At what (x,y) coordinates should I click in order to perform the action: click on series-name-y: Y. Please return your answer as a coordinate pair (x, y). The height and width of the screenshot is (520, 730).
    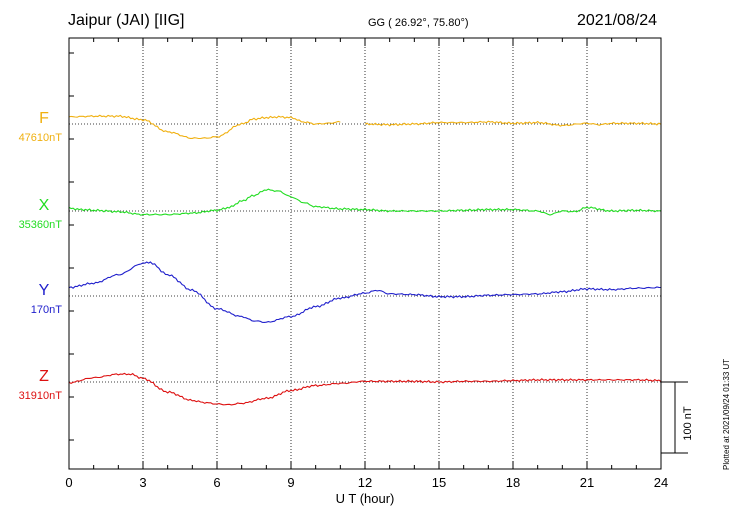
    Looking at the image, I should click on (44, 290).